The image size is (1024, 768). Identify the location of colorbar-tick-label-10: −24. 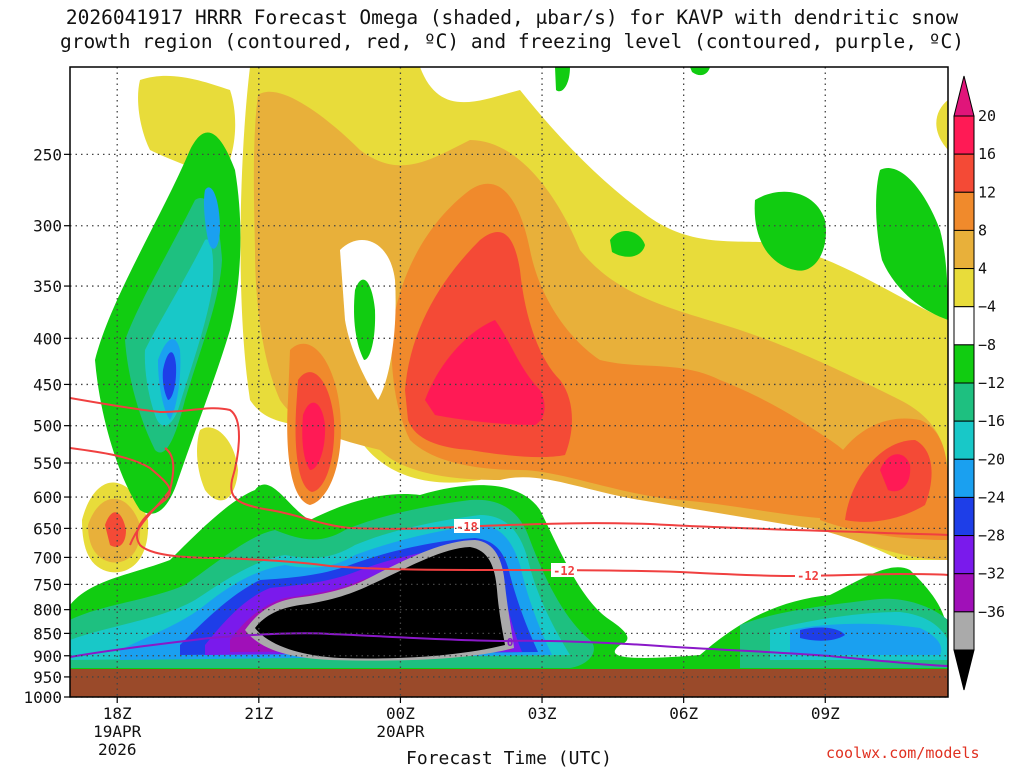
(991, 497).